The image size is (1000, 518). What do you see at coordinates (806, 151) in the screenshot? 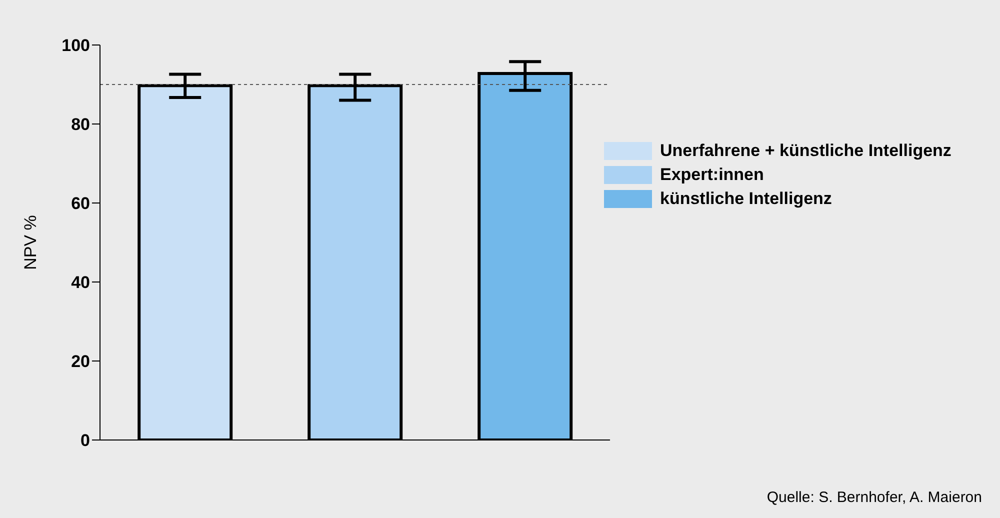
I see `legend-label: Unerfahrene + künstliche Intelligenz` at bounding box center [806, 151].